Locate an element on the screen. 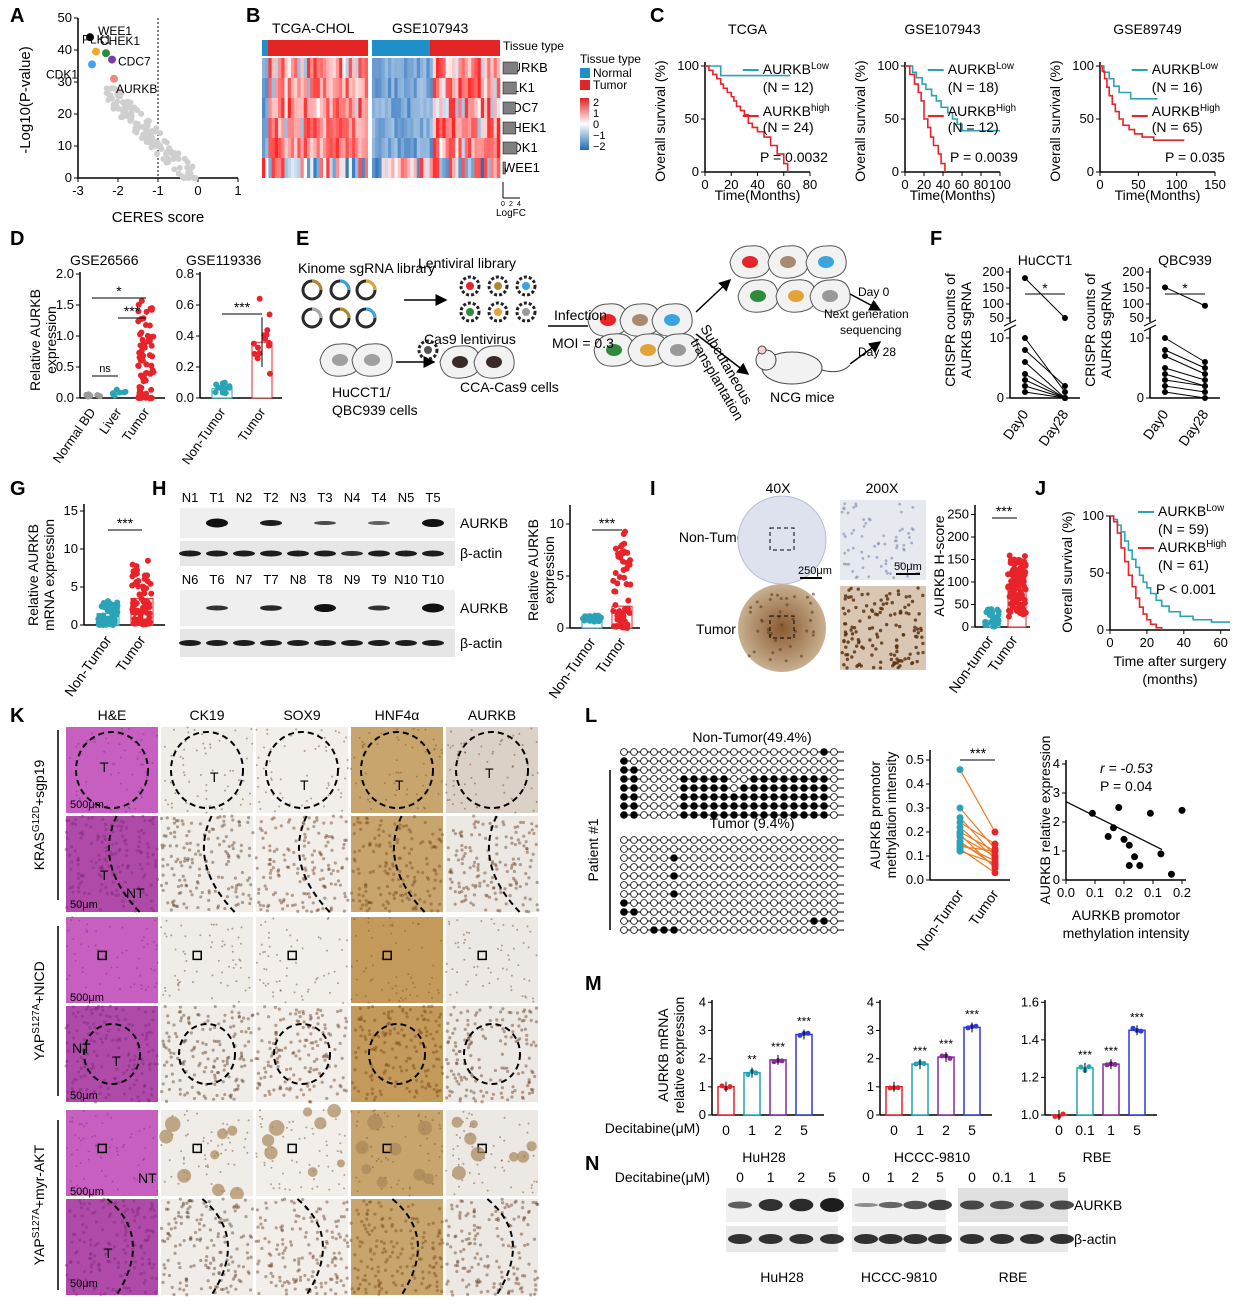 This screenshot has height=1304, width=1246. cell-line-label: HCCC-9810 is located at coordinates (932, 1157).